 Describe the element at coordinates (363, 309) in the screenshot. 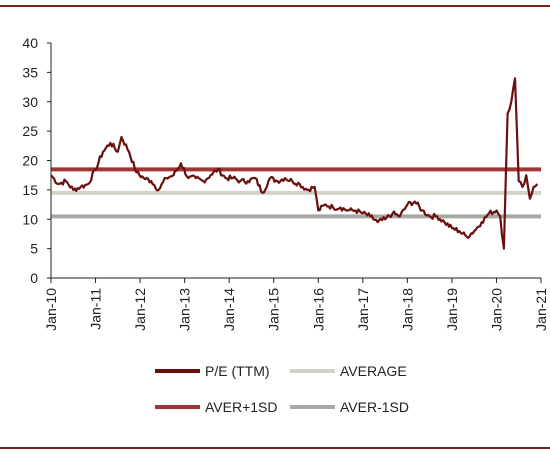

I see `x-tick-label: Jan-17` at that location.